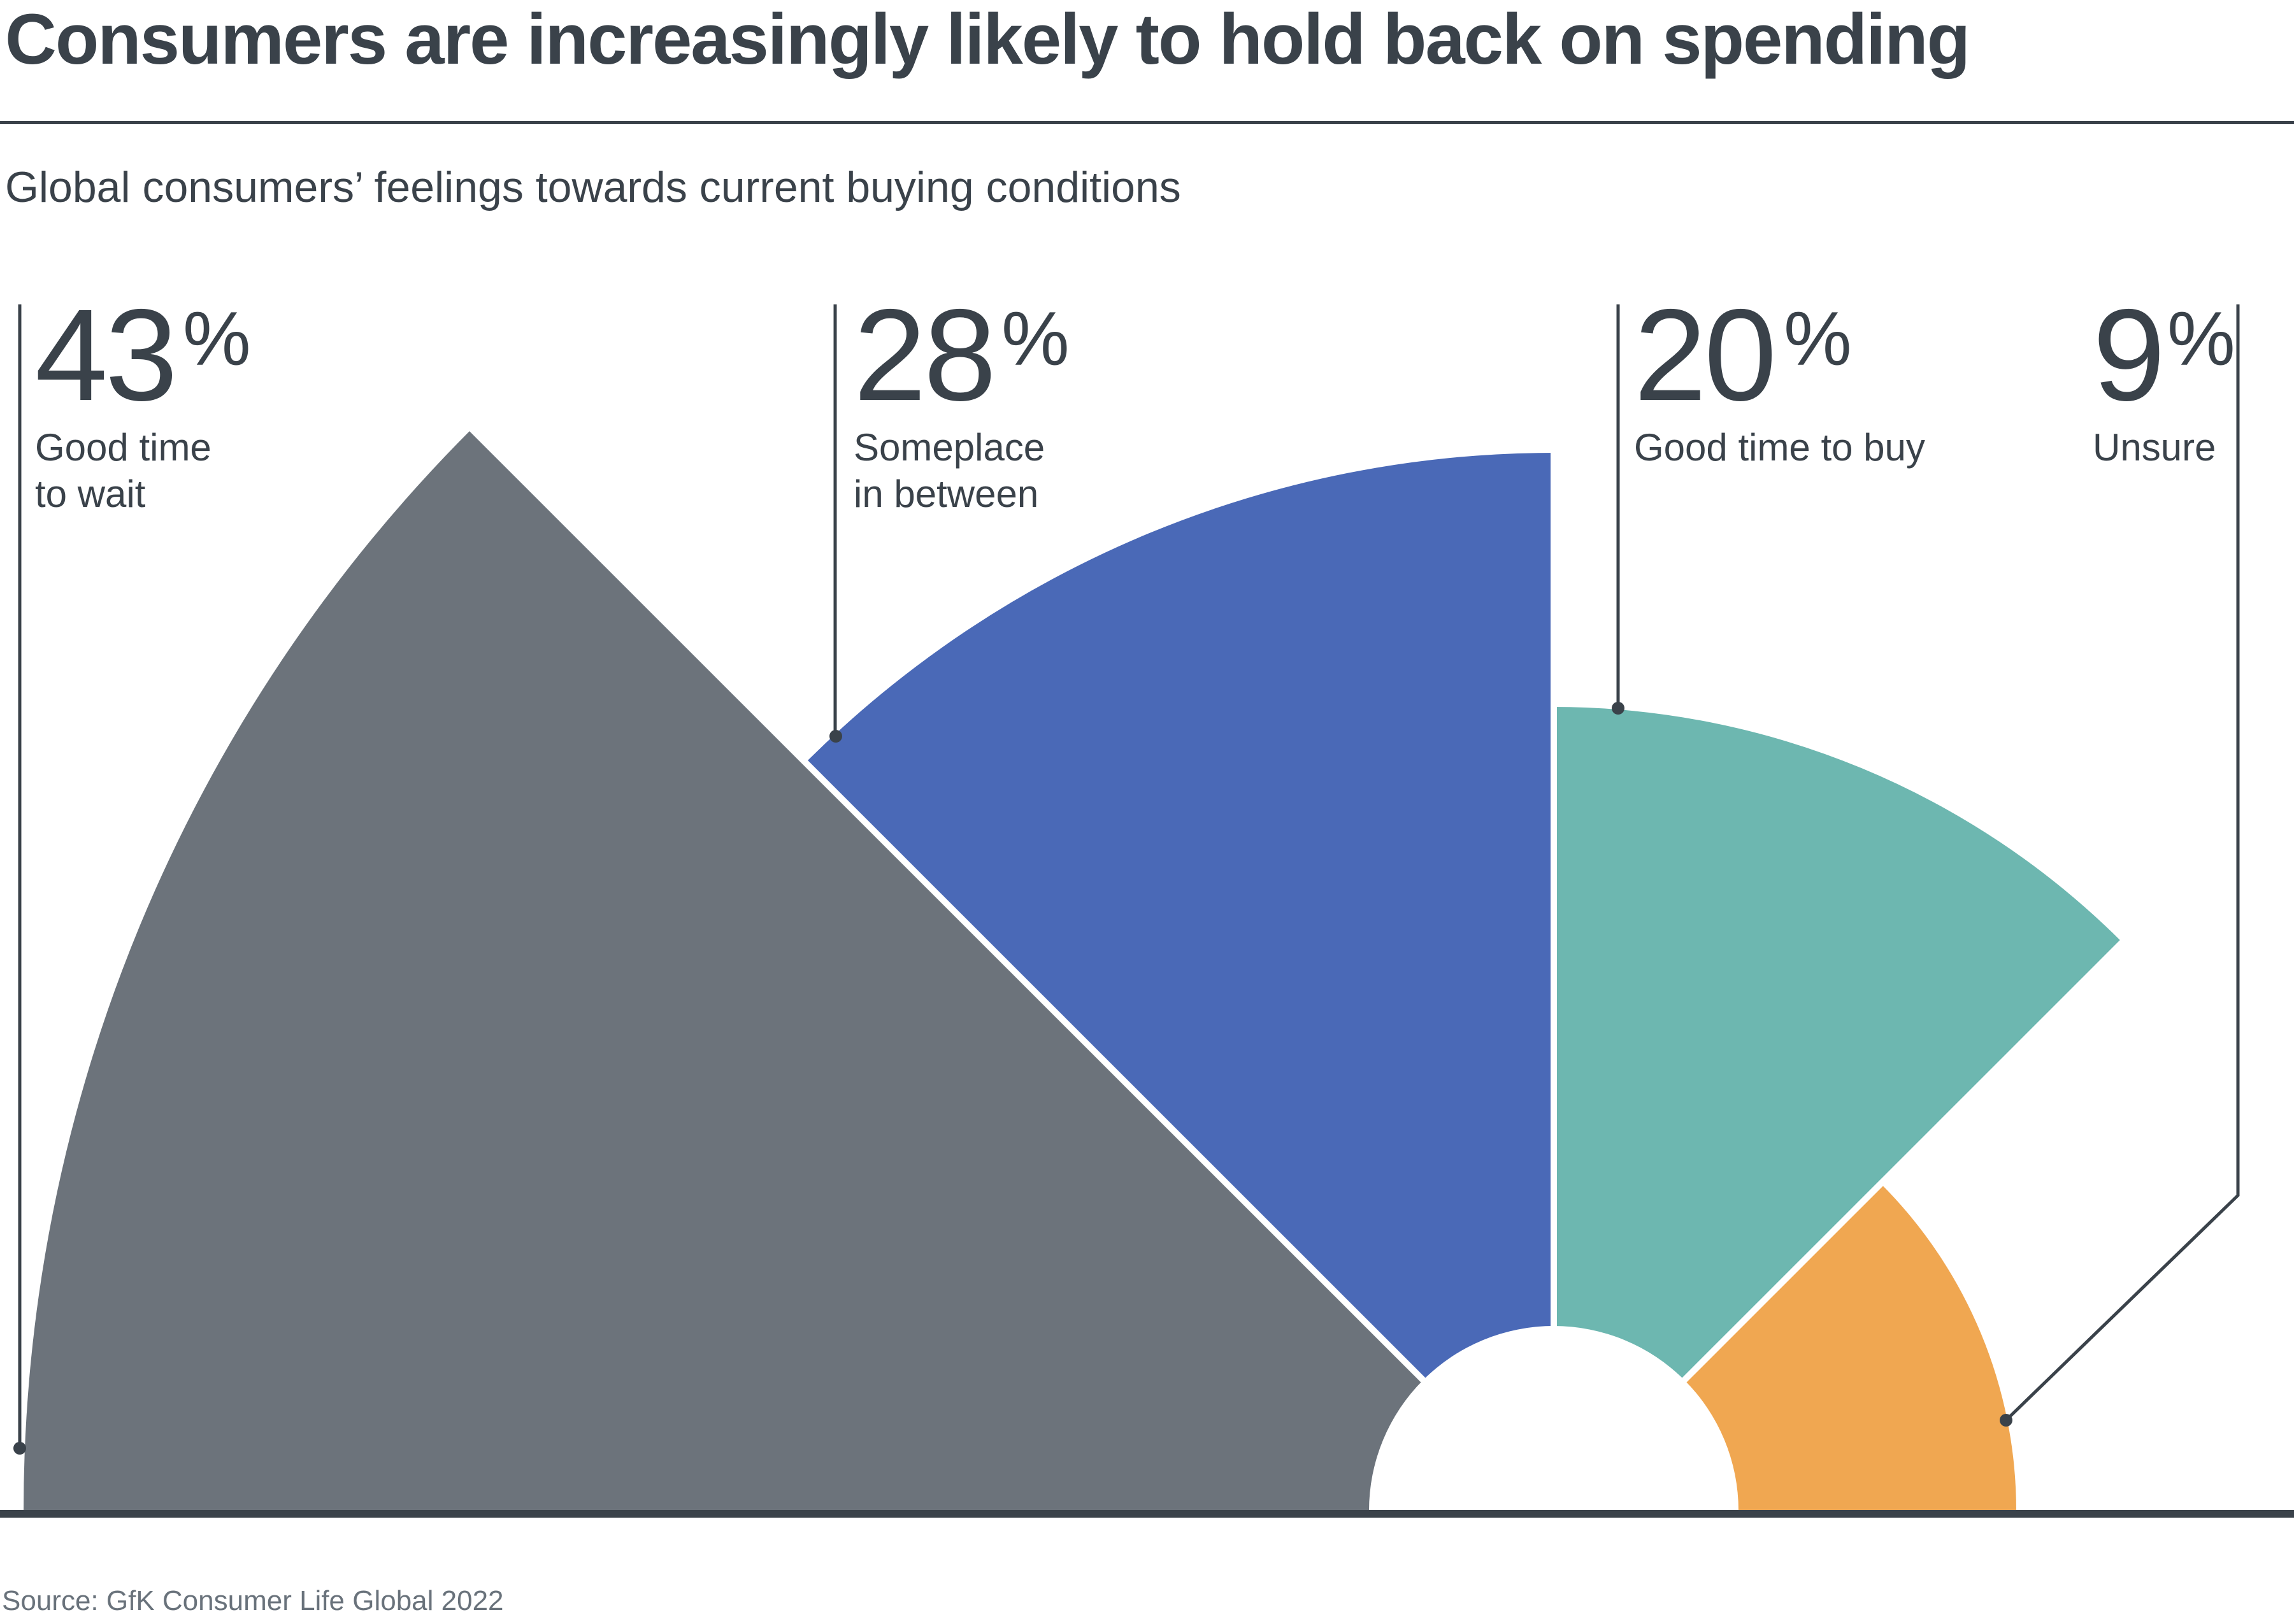 Image resolution: width=2294 pixels, height=1624 pixels. I want to click on source-credit: Source: GfK Consumer Life Global 2022, so click(253, 1600).